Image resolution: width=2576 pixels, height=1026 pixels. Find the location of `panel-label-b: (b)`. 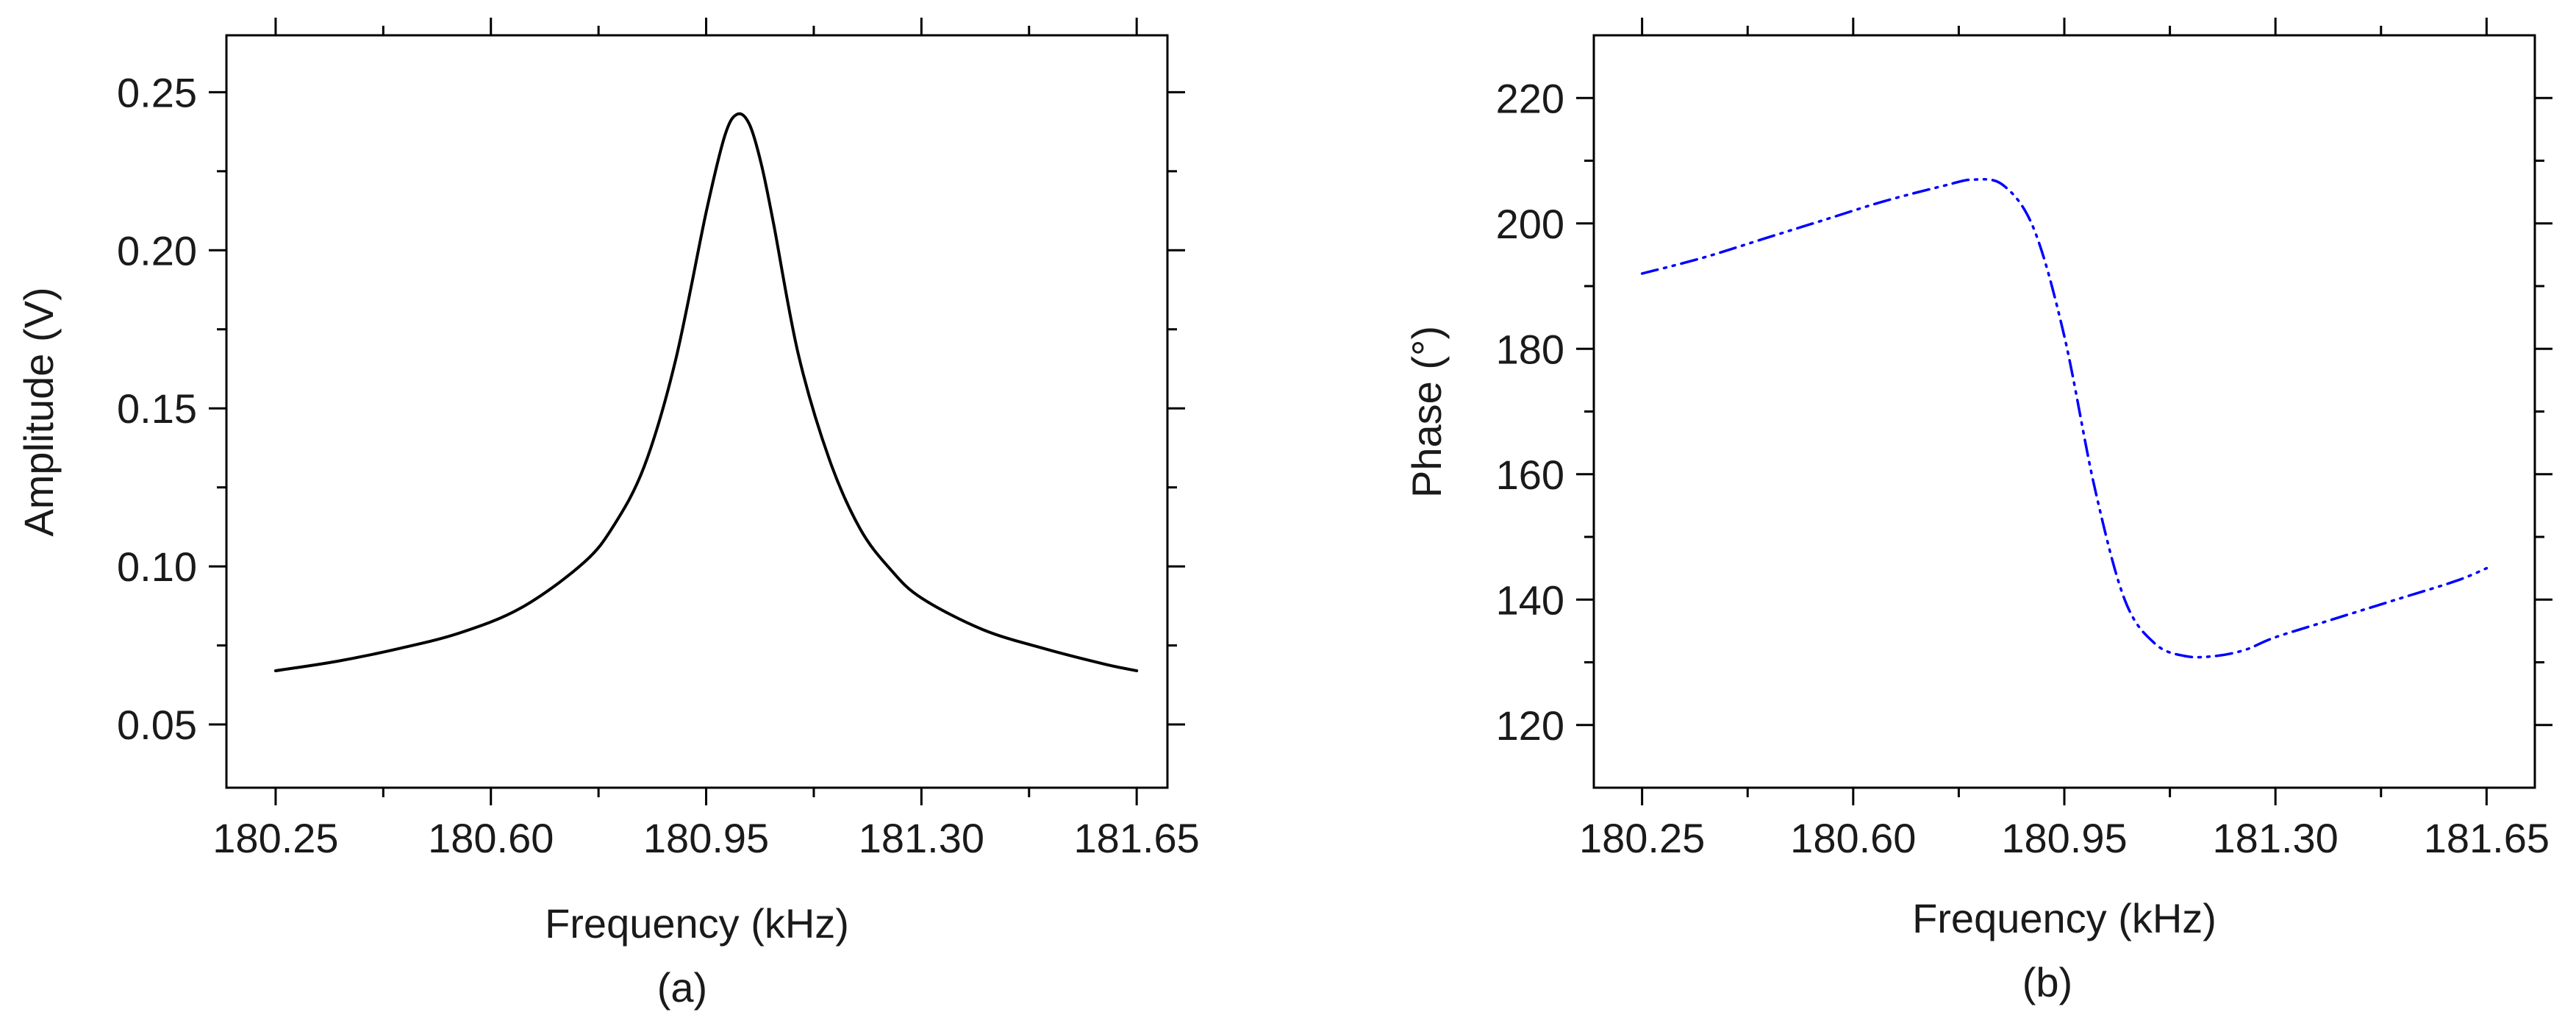

panel-label-b: (b) is located at coordinates (2047, 982).